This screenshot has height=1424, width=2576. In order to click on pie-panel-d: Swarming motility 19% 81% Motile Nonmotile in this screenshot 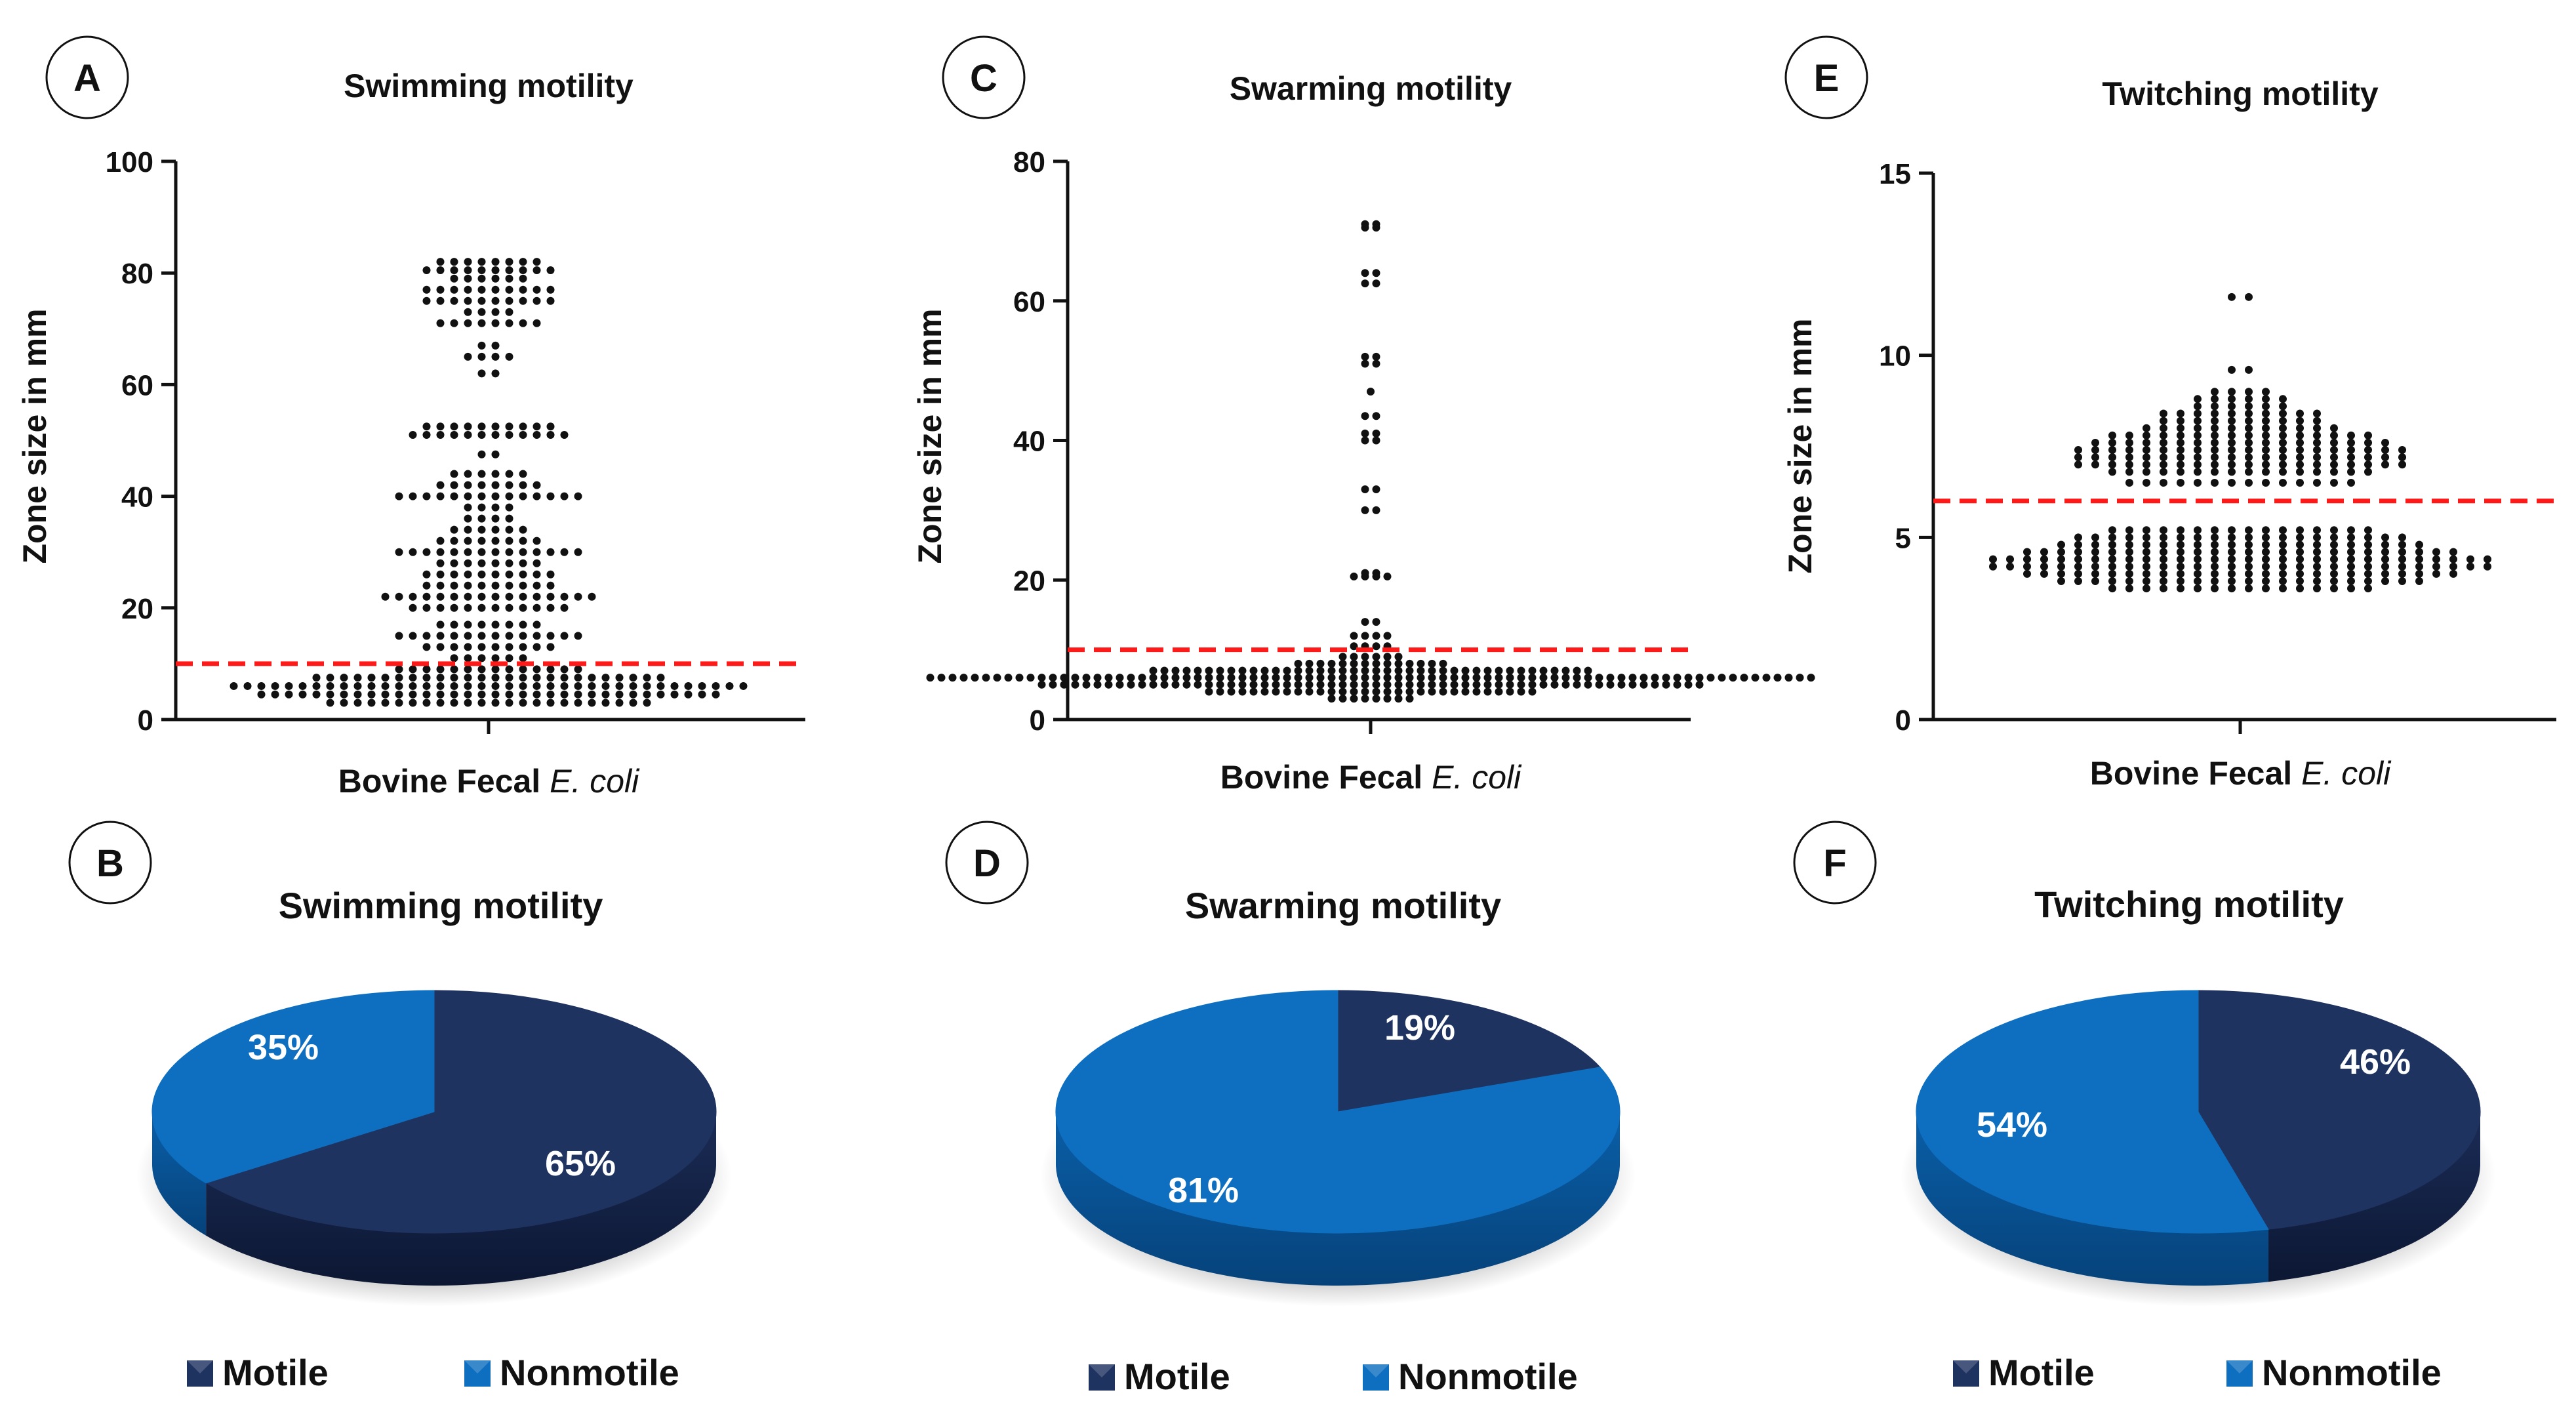, I will do `click(1338, 1141)`.